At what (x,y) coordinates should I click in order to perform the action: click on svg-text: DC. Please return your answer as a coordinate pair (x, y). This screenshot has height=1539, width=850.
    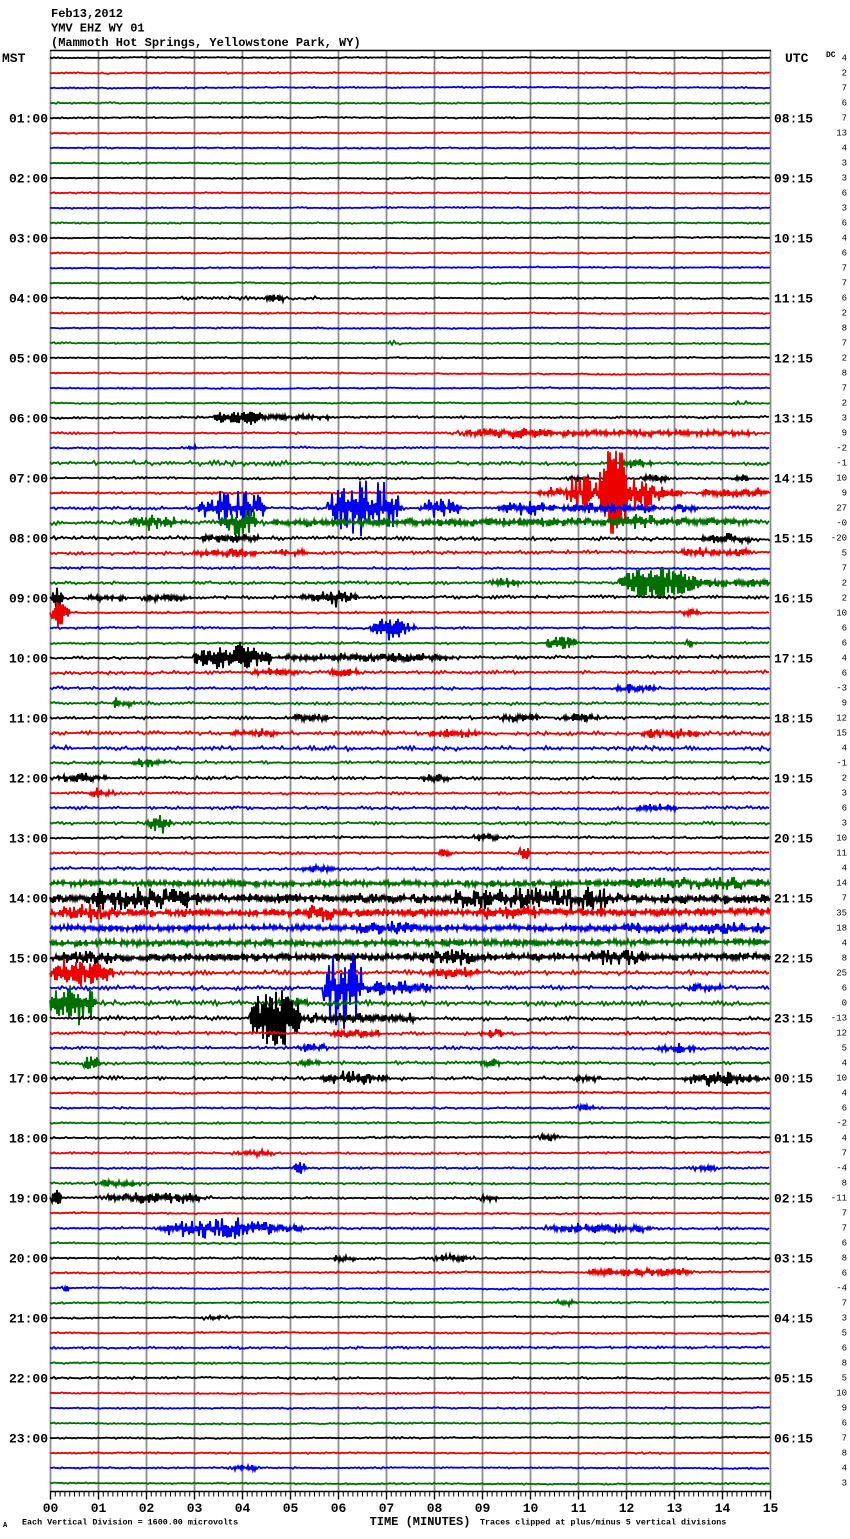
    Looking at the image, I should click on (831, 55).